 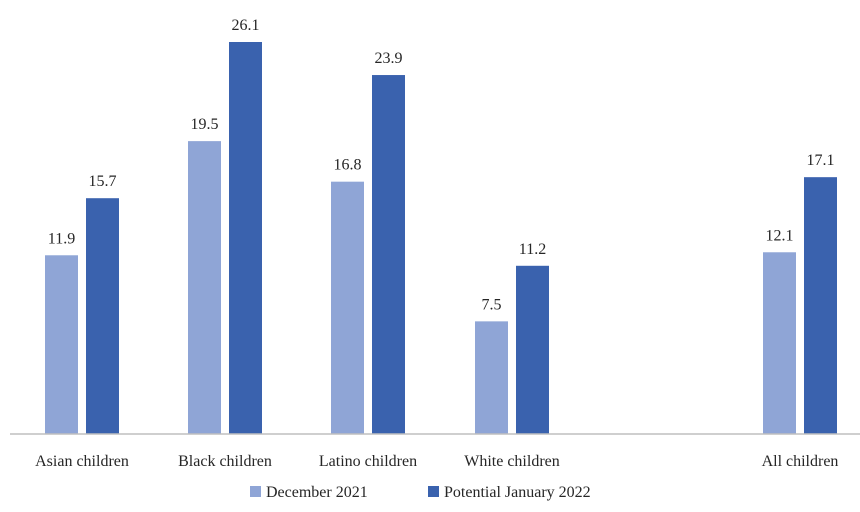 What do you see at coordinates (512, 461) in the screenshot?
I see `x-tick-label: White children` at bounding box center [512, 461].